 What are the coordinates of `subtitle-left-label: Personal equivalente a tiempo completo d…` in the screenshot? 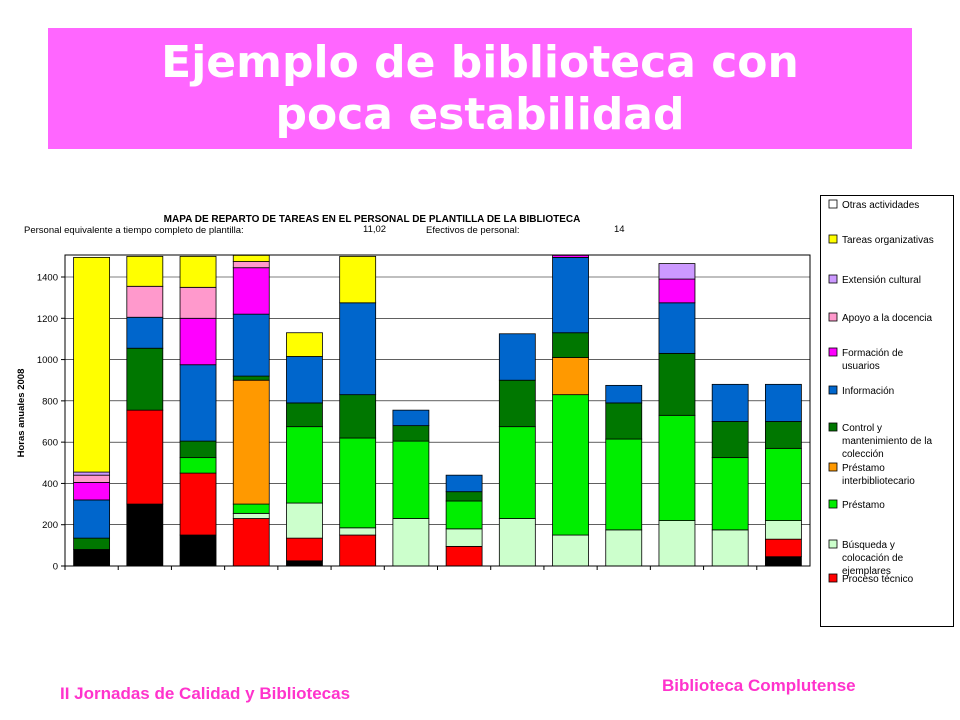 It's located at (134, 230).